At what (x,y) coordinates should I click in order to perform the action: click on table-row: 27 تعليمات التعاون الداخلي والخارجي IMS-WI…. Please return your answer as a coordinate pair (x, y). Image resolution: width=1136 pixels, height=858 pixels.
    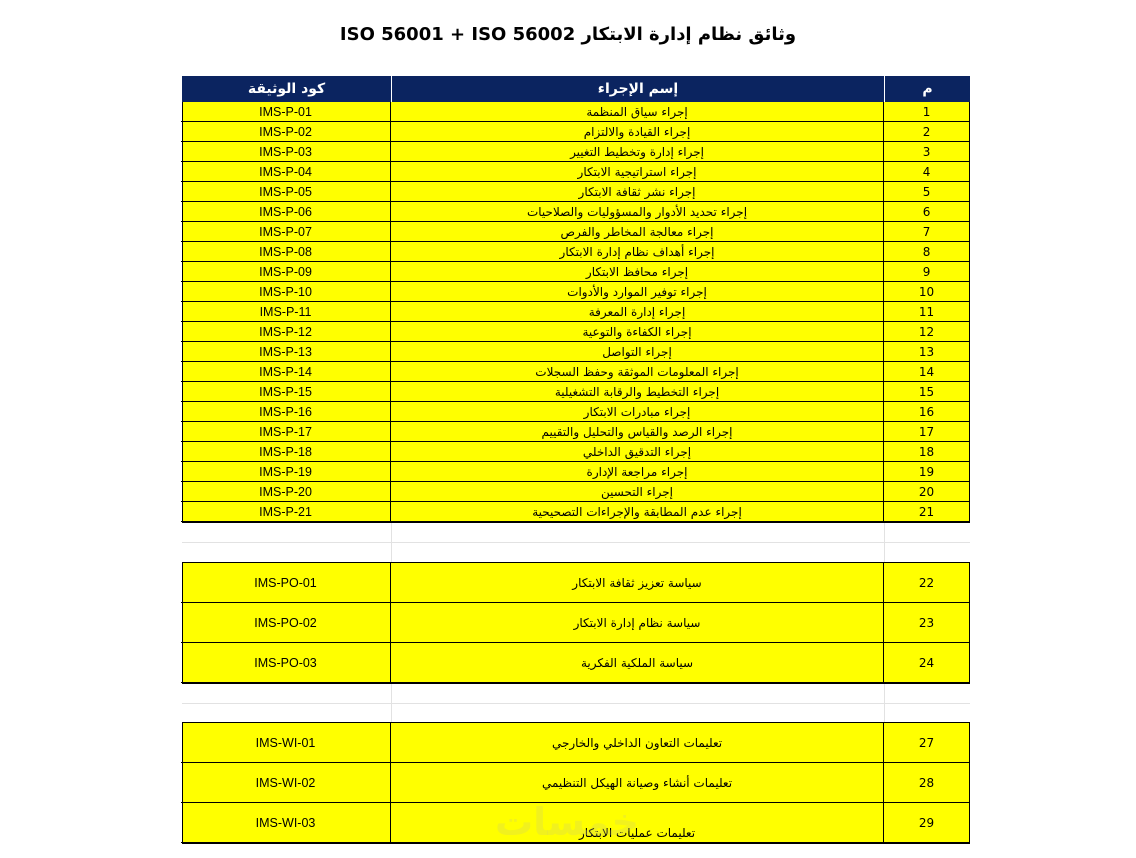
    Looking at the image, I should click on (575, 743).